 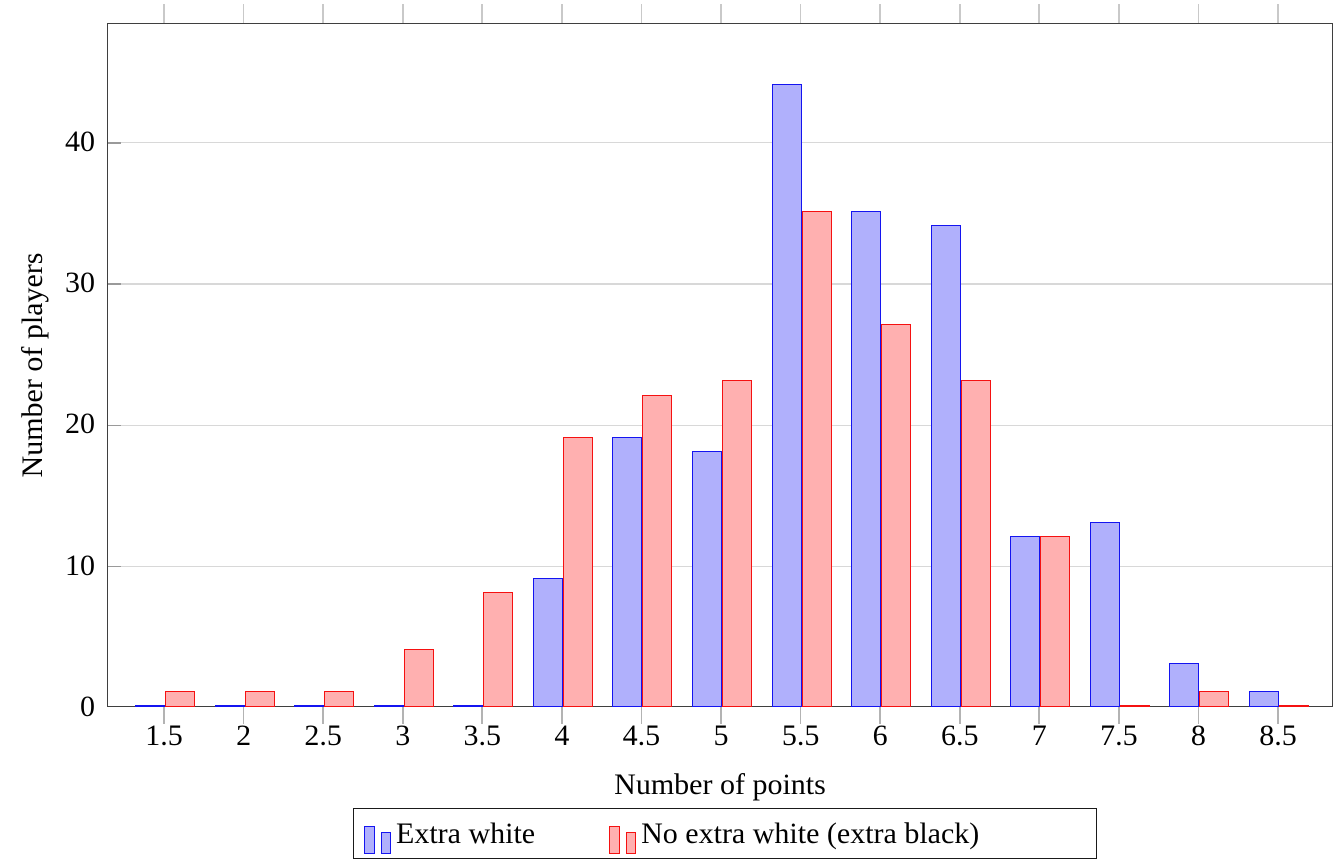 I want to click on x-tick-label-7: 7, so click(x=1039, y=735).